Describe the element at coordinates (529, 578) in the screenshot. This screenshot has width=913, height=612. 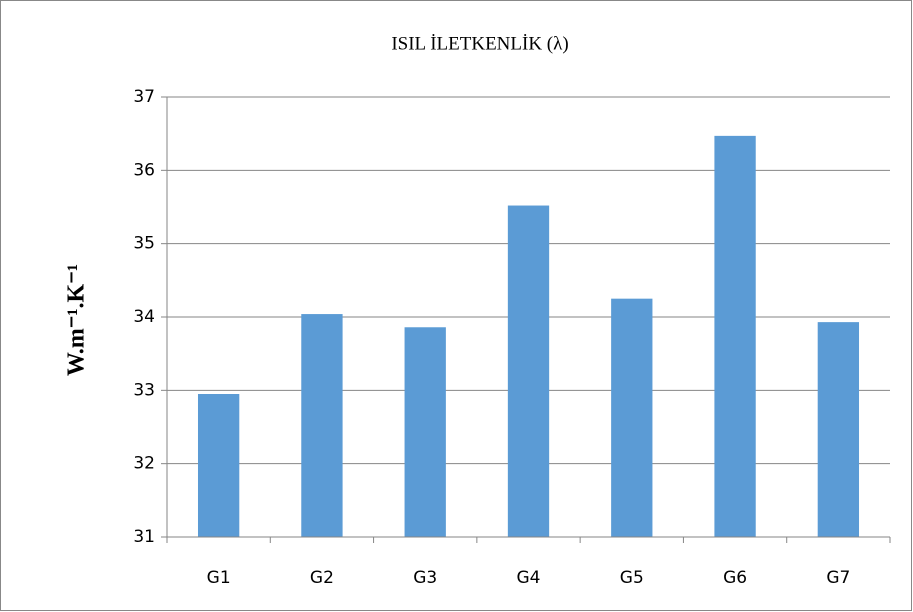
I see `x-tick-label: G4` at that location.